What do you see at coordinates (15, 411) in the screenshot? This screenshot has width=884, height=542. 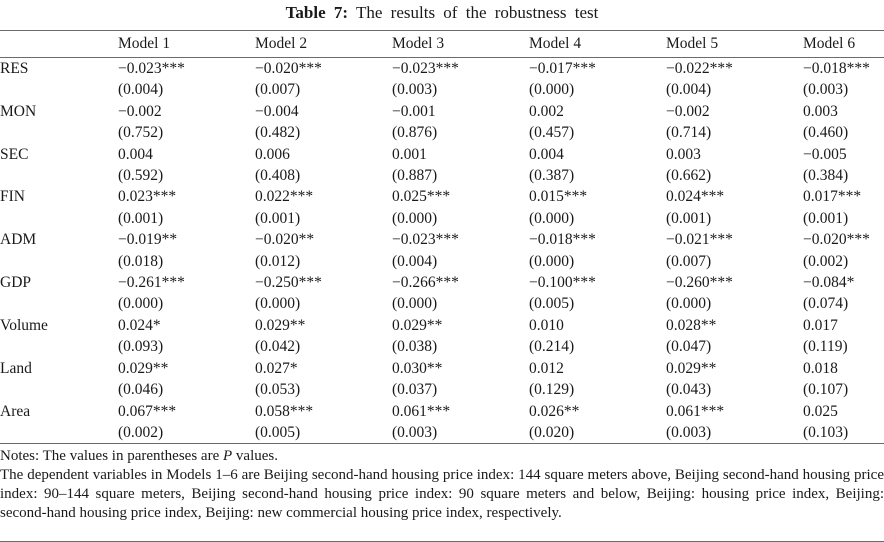 I see `row-label: Area` at bounding box center [15, 411].